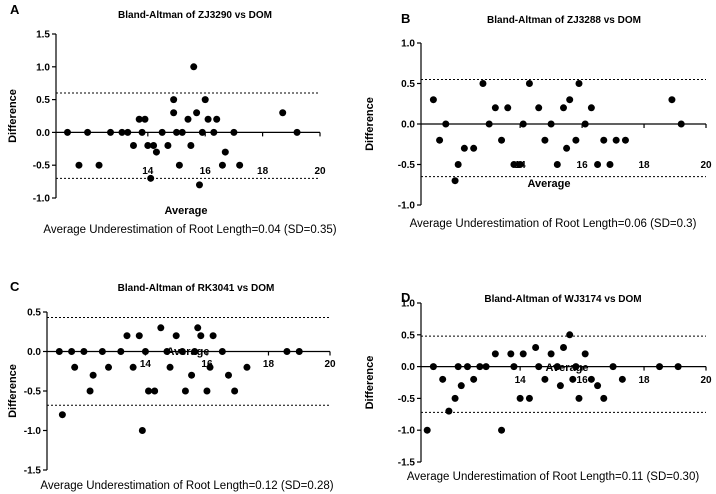 The width and height of the screenshot is (716, 494). What do you see at coordinates (405, 18) in the screenshot?
I see `panel-letter: B` at bounding box center [405, 18].